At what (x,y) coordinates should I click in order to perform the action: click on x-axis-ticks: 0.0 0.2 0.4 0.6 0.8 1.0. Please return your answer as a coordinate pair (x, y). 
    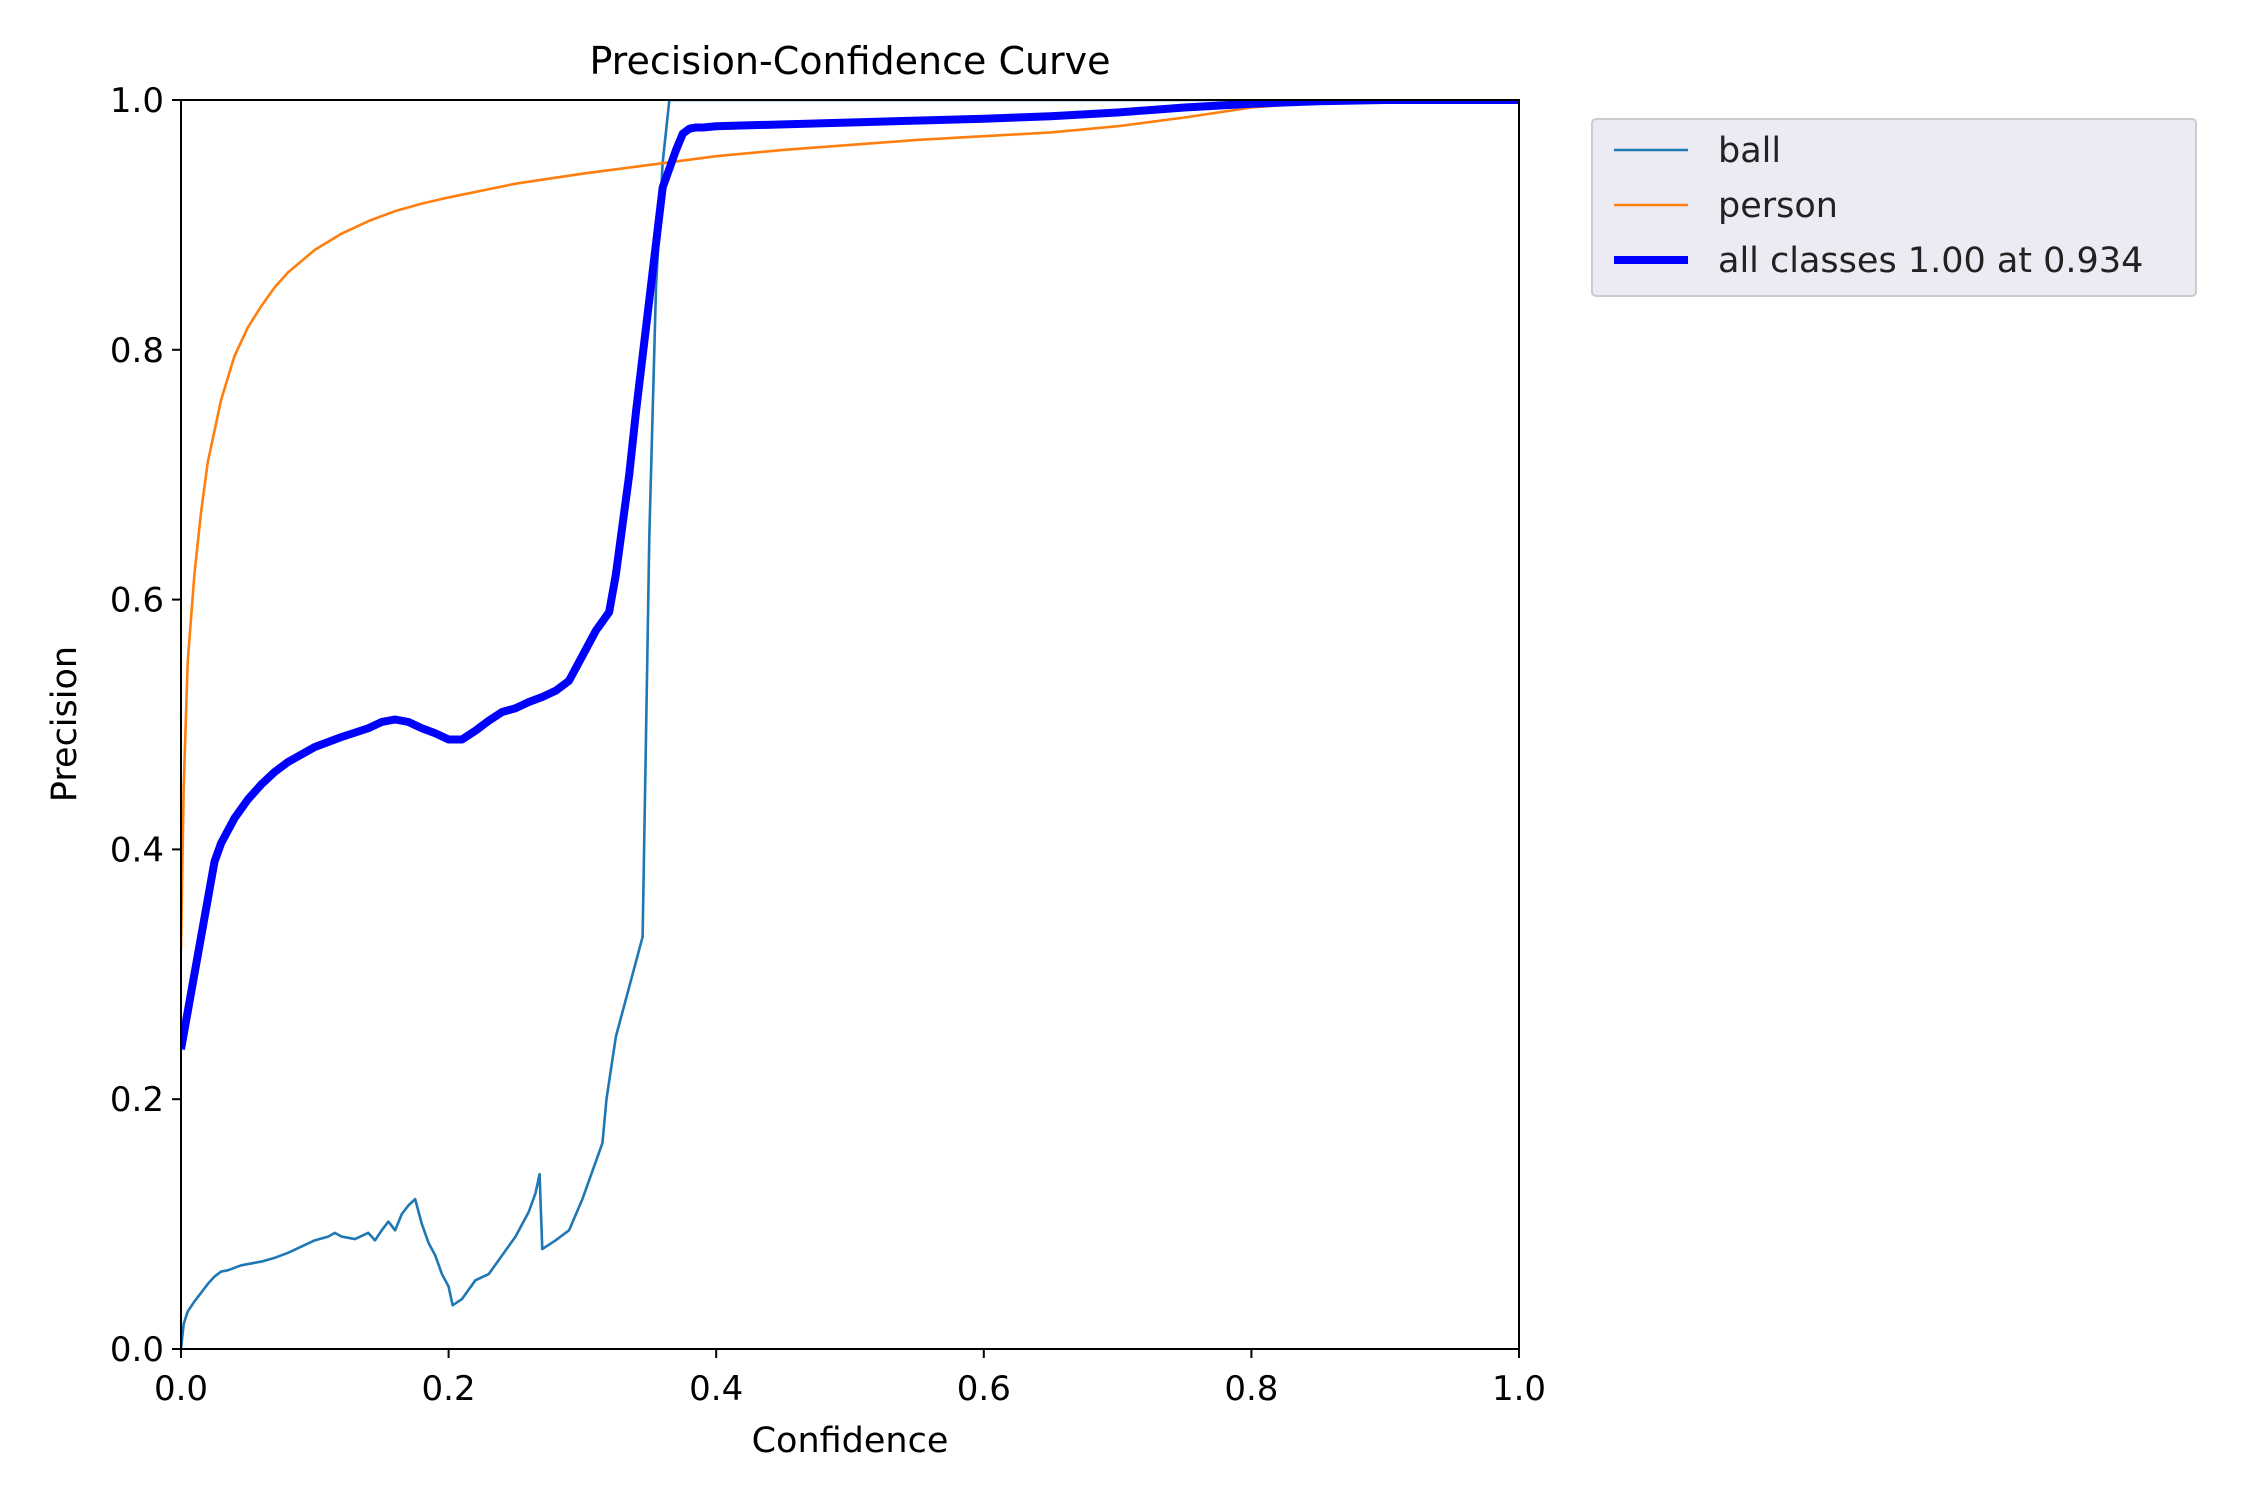
    Looking at the image, I should click on (850, 1379).